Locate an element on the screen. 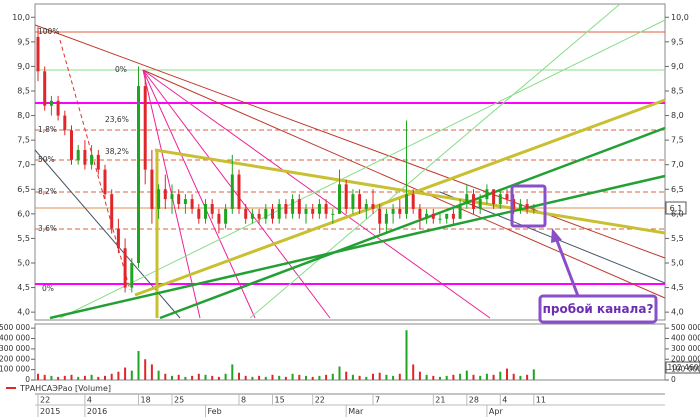 The height and width of the screenshot is (419, 700). y-tick-label: 10,0 is located at coordinates (680, 17).